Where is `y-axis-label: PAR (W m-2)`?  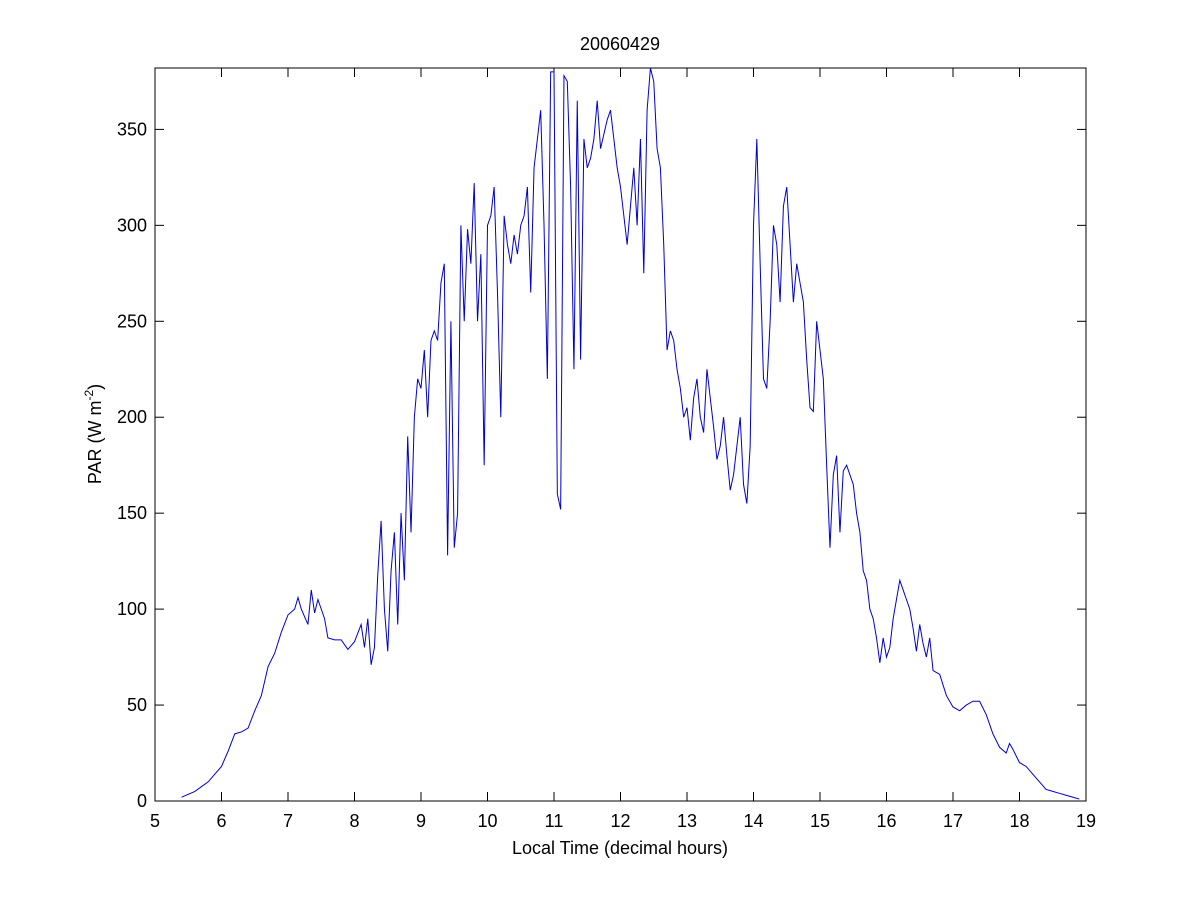
y-axis-label: PAR (W m-2) is located at coordinates (93, 434).